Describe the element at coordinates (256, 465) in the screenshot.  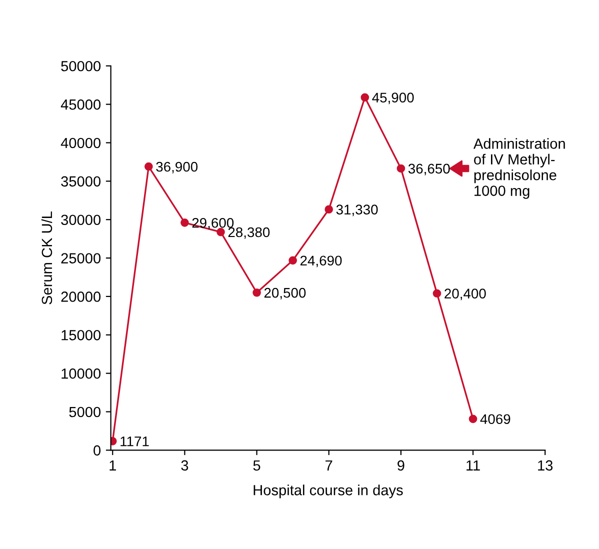
I see `x-tick-label: 5` at that location.